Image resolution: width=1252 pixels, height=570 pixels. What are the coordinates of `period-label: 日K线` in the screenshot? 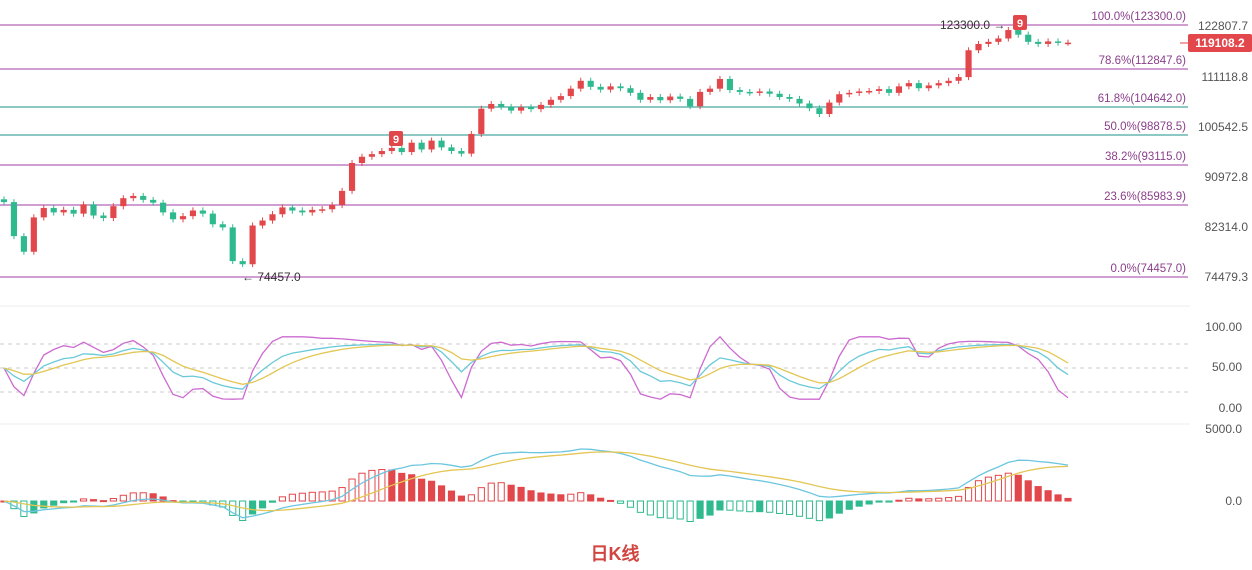 It's located at (615, 553).